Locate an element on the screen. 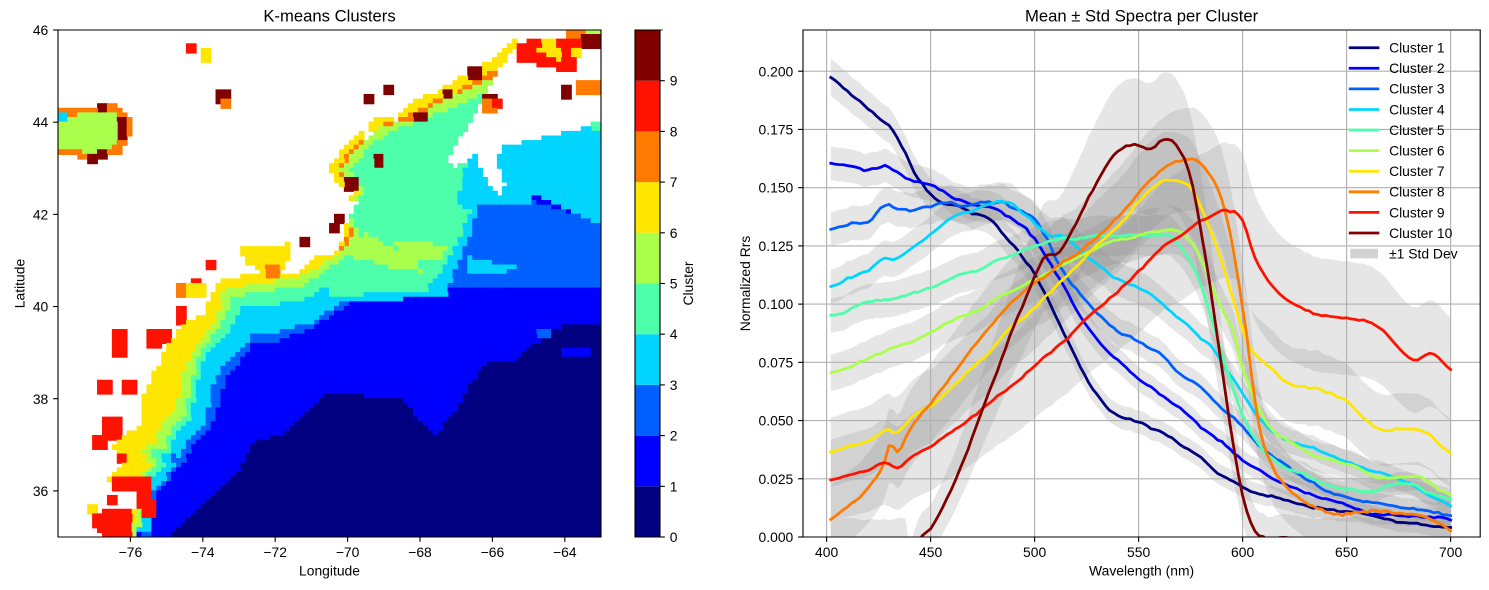 Image resolution: width=1489 pixels, height=590 pixels. svg-text: 0.075 is located at coordinates (776, 362).